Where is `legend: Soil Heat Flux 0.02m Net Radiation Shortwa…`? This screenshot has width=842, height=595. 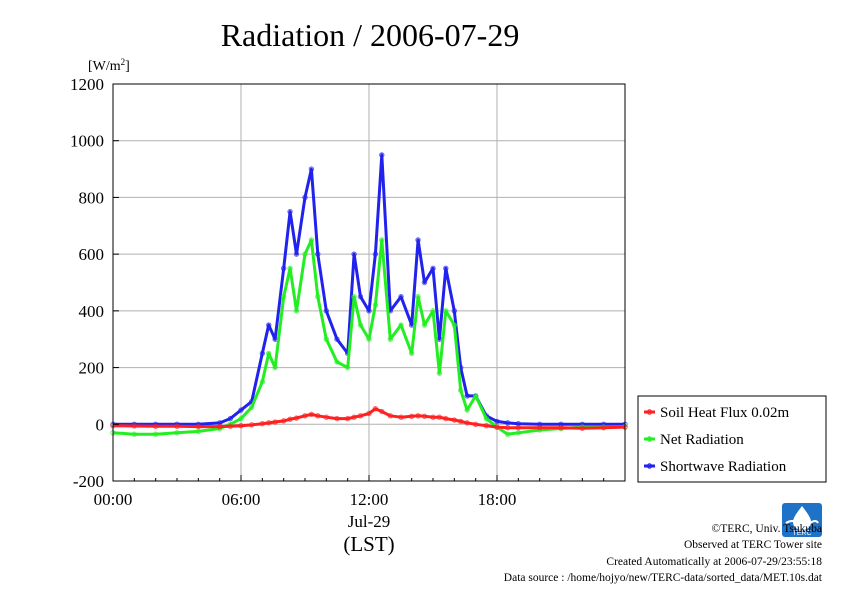
legend: Soil Heat Flux 0.02m Net Radiation Shortwa… is located at coordinates (732, 439).